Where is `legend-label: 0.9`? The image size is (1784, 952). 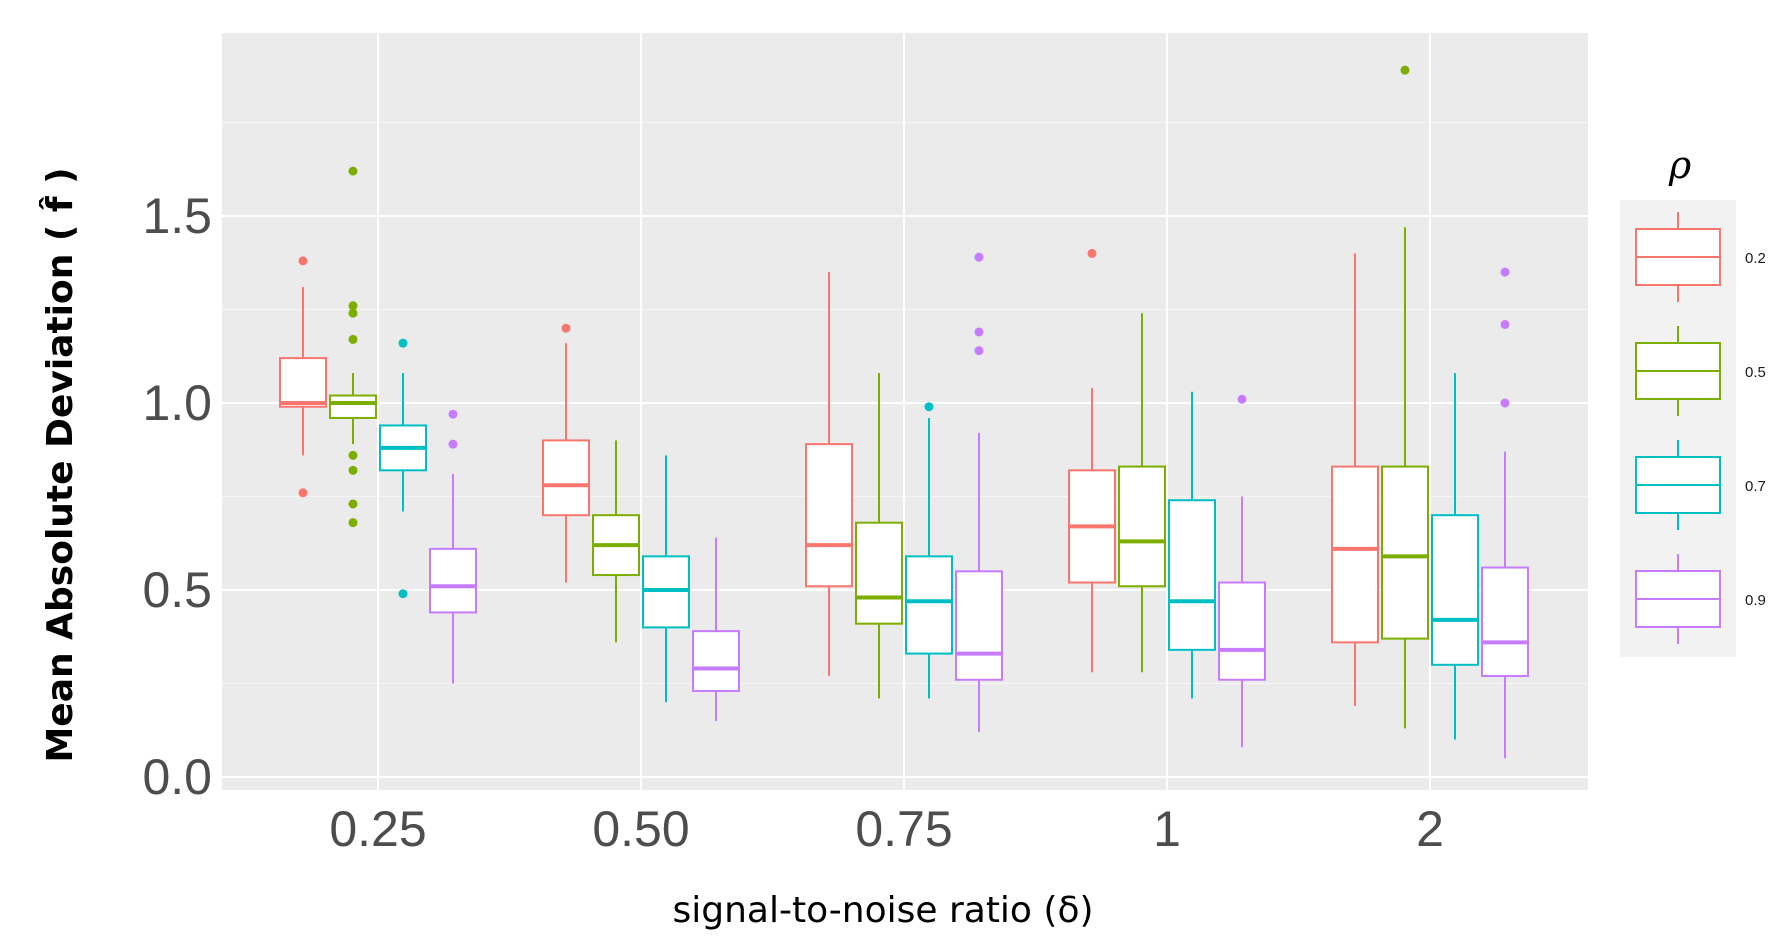 legend-label: 0.9 is located at coordinates (1755, 600).